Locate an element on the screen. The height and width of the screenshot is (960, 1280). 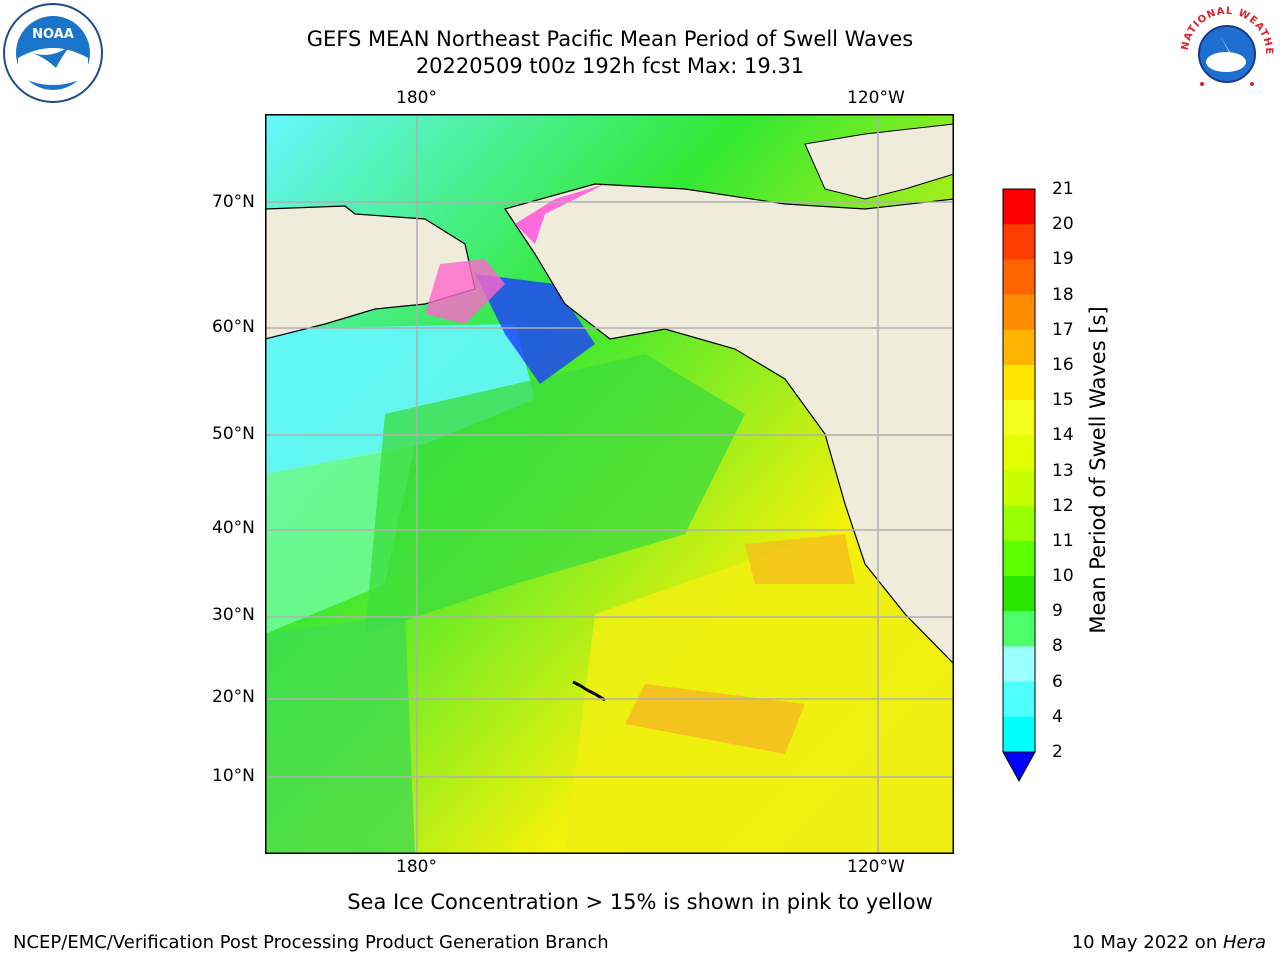
sea-ice-region is located at coordinates (560, 214).